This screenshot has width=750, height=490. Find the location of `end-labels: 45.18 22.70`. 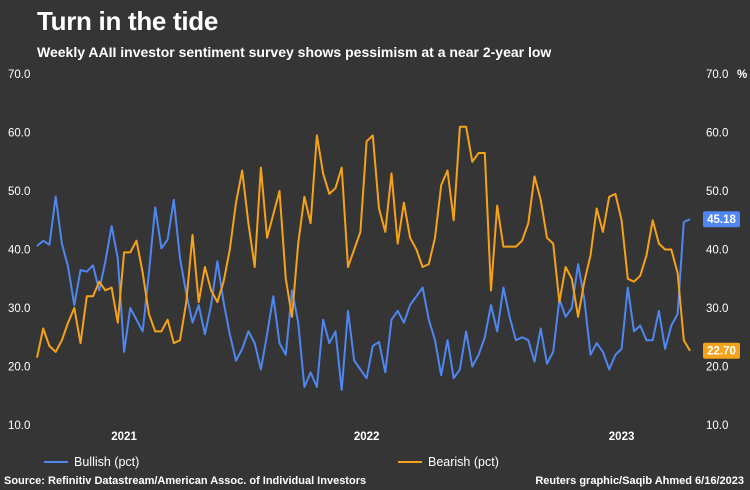

end-labels: 45.18 22.70 is located at coordinates (721, 285).